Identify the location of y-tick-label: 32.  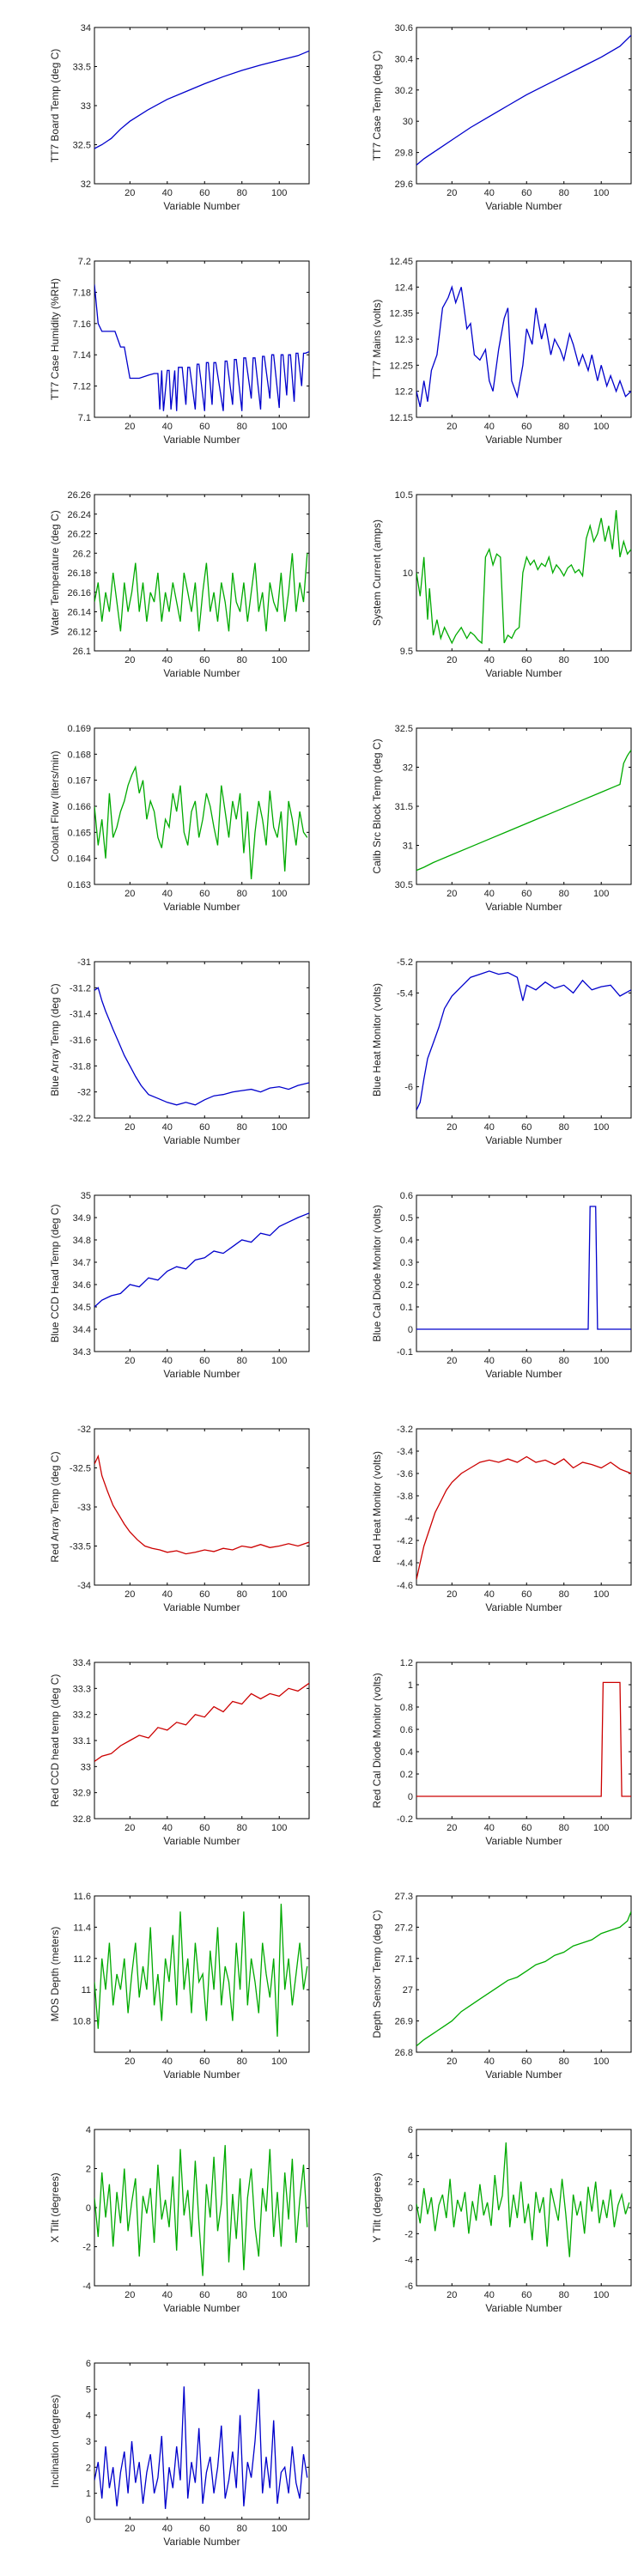
(86, 185).